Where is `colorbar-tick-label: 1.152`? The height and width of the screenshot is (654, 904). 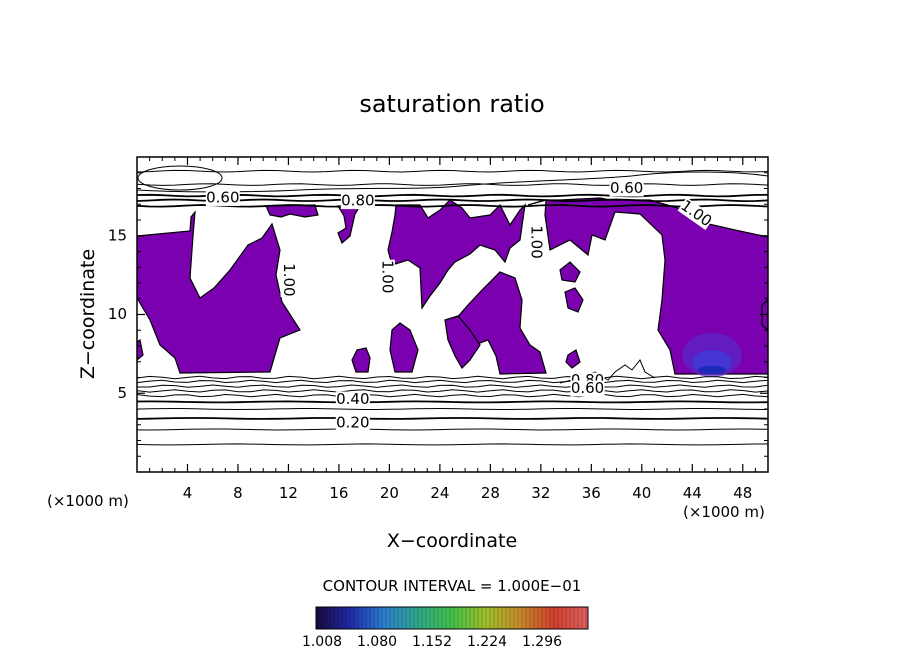
colorbar-tick-label: 1.152 is located at coordinates (432, 642).